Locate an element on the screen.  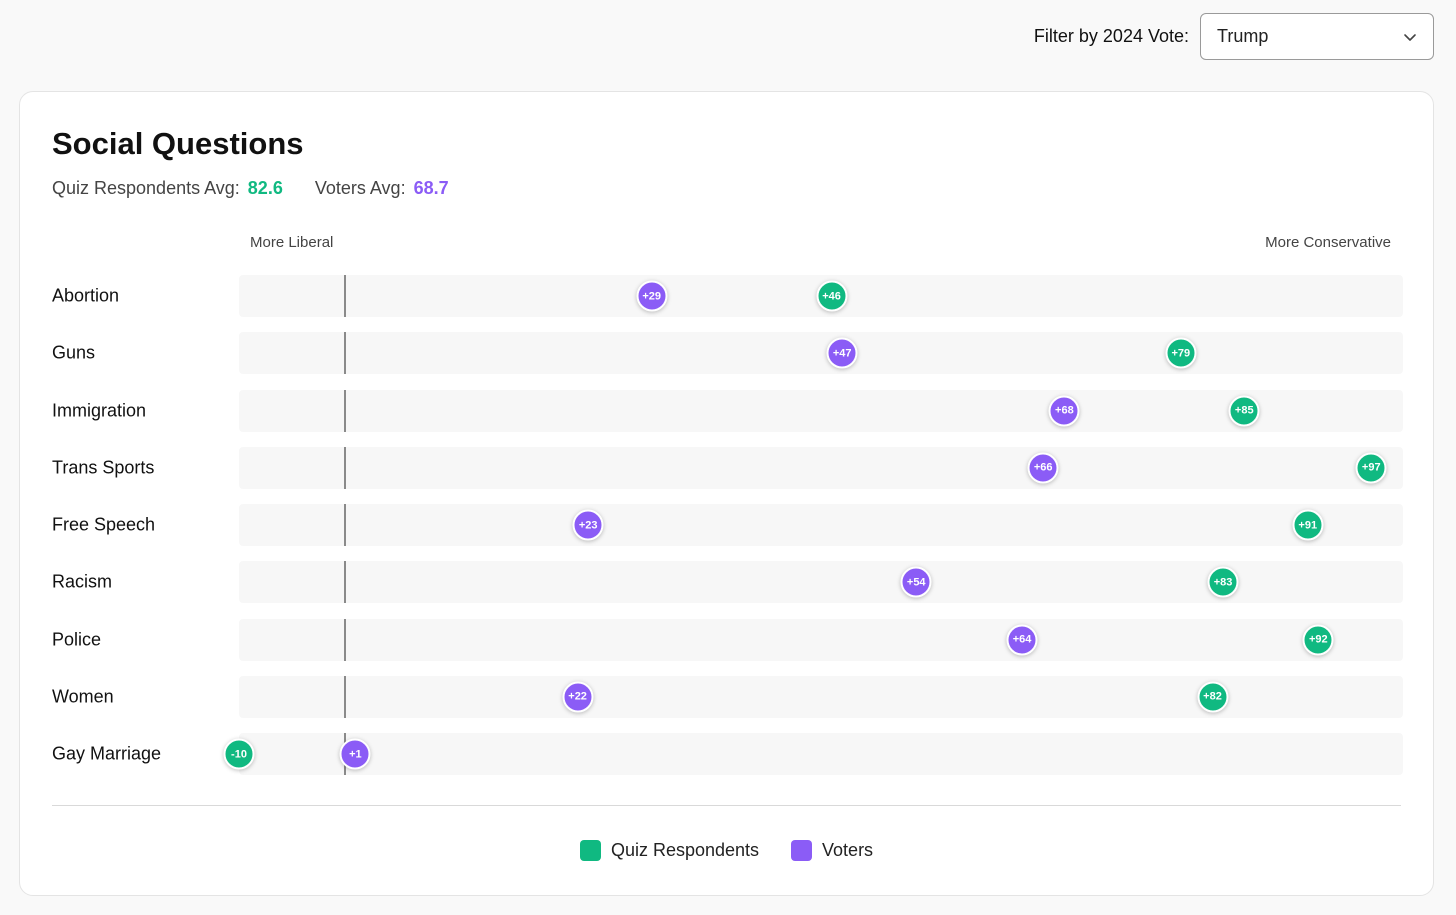
point-voters-gay-marriage: +1 is located at coordinates (355, 754).